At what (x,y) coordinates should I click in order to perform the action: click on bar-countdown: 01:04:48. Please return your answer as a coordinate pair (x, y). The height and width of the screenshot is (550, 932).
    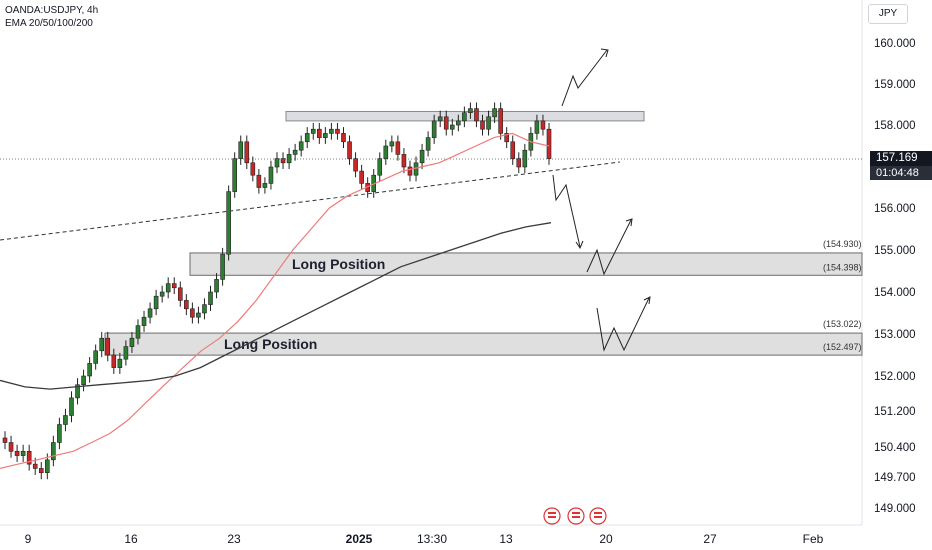
    Looking at the image, I should click on (901, 173).